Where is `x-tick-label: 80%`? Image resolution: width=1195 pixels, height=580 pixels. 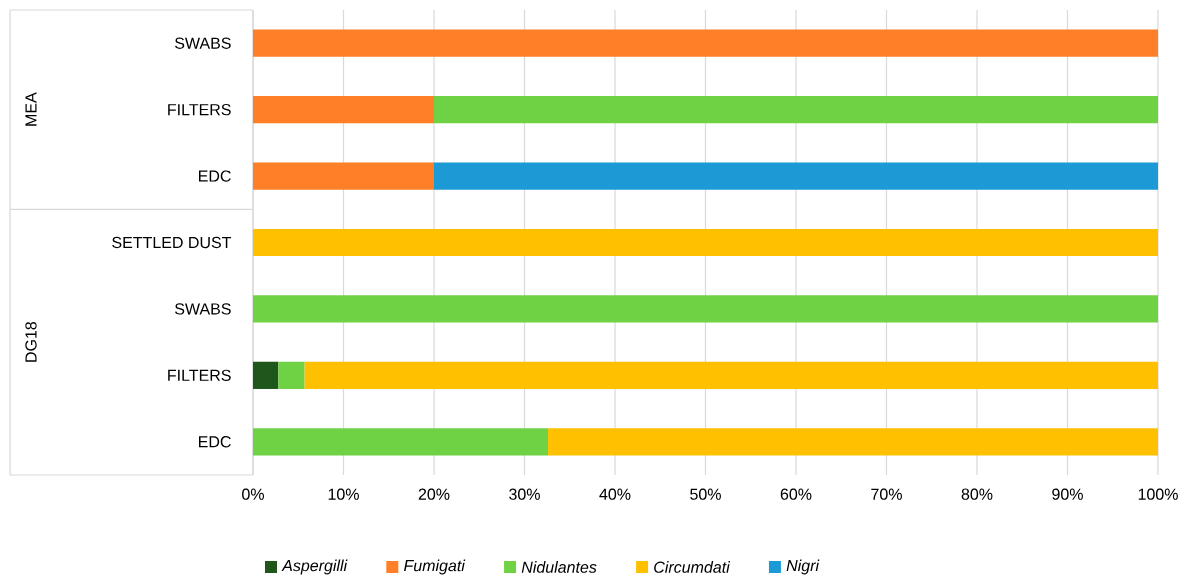
x-tick-label: 80% is located at coordinates (977, 494).